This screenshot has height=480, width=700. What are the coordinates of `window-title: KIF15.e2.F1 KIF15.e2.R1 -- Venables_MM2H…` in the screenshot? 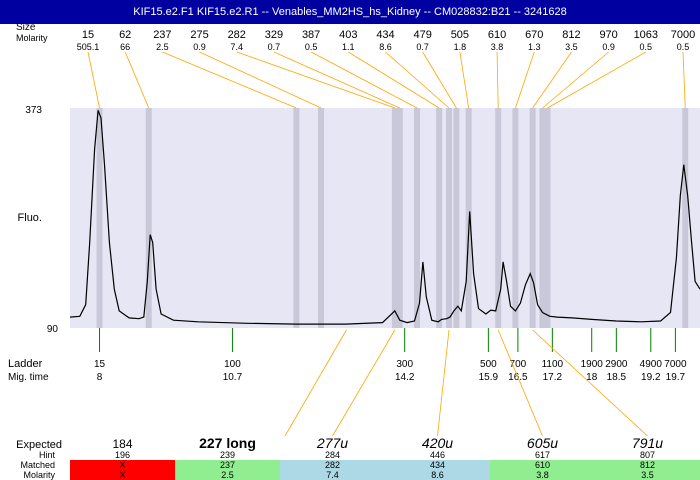 It's located at (350, 12).